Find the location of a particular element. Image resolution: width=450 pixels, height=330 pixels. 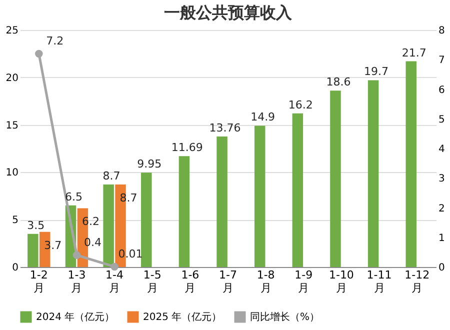

x-tick-label: 1-11 月 is located at coordinates (379, 281).